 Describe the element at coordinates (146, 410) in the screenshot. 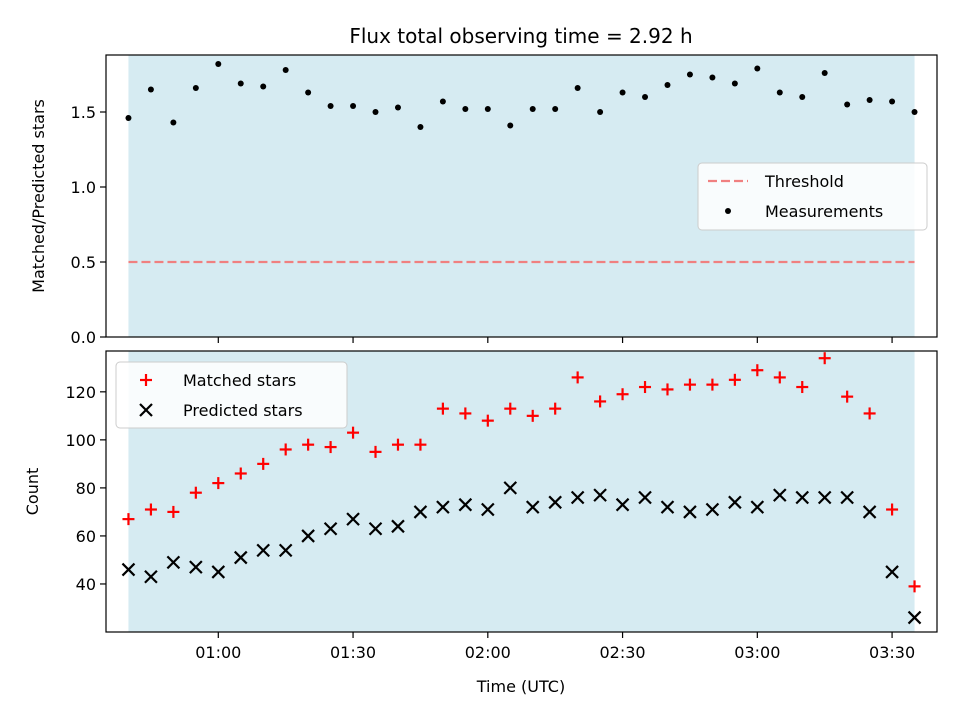

I see `legend-marker` at that location.